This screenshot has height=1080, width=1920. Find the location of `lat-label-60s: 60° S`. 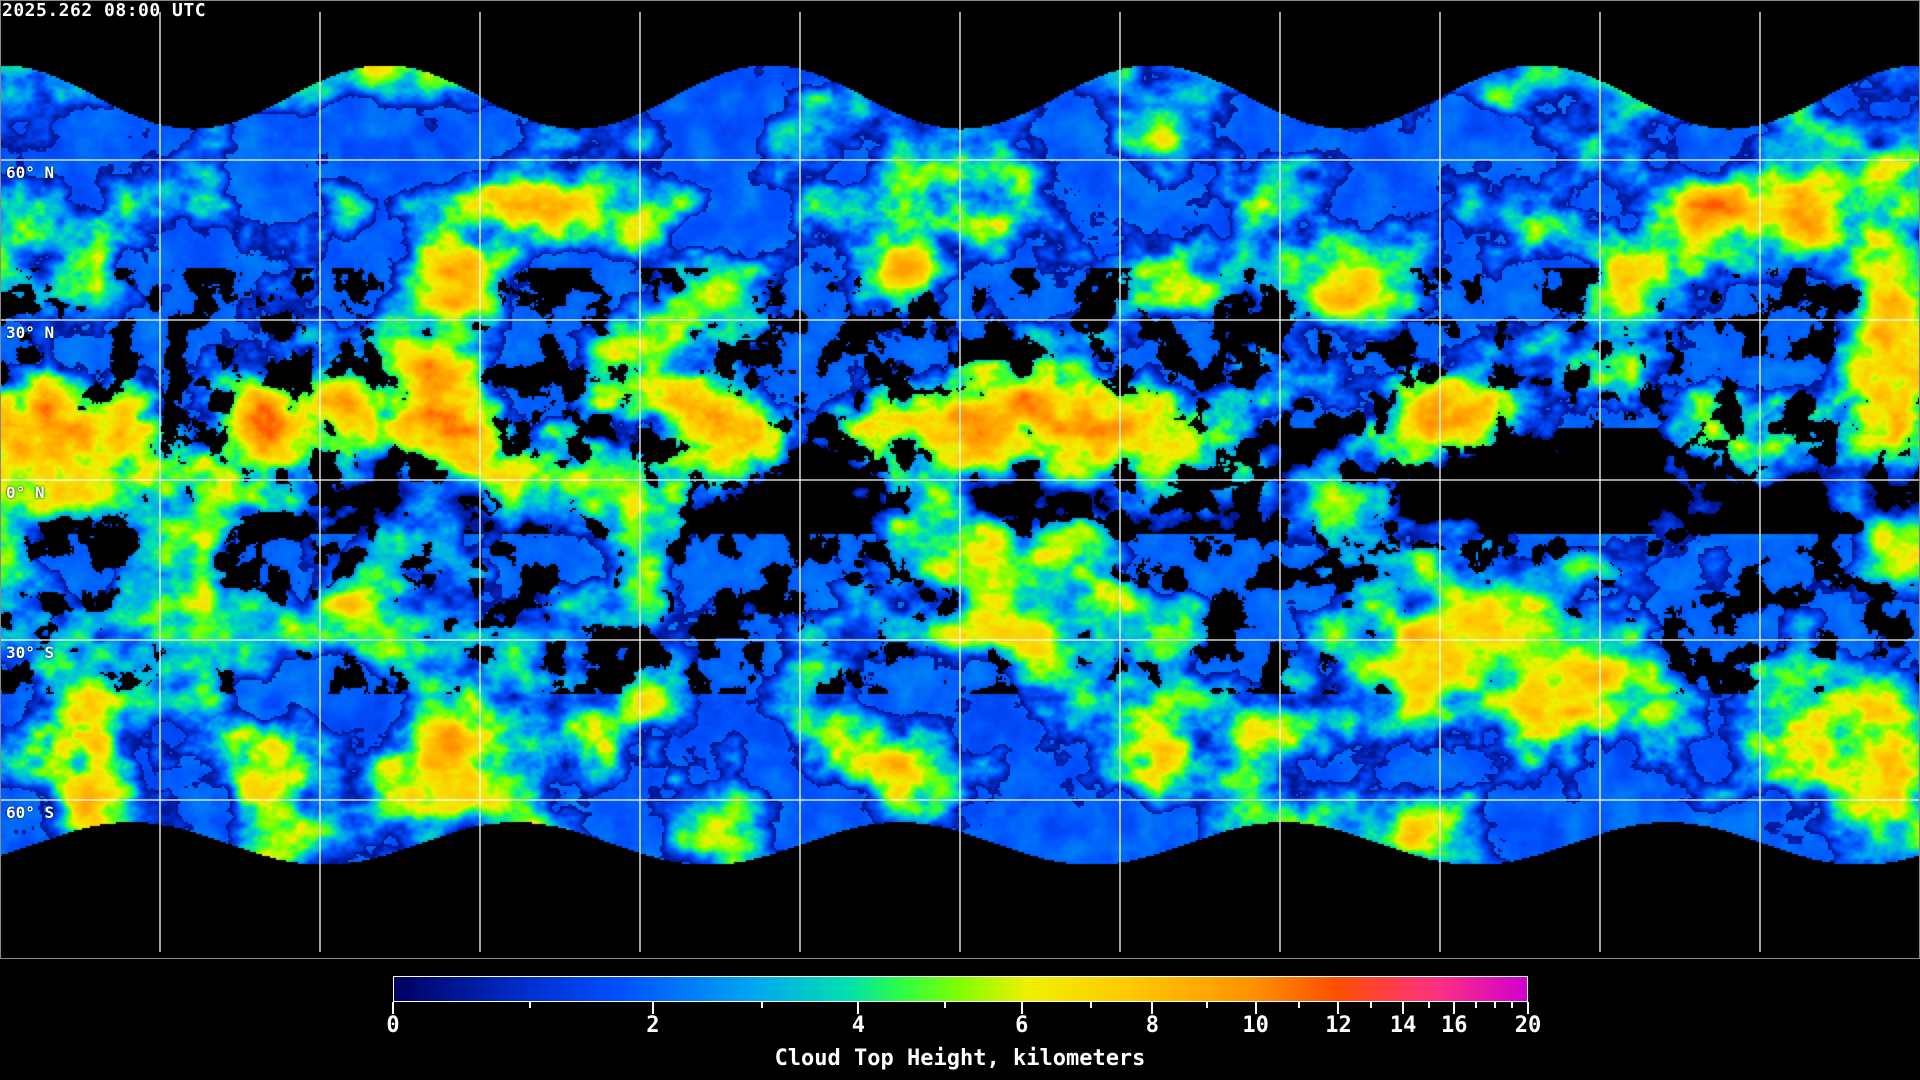

lat-label-60s: 60° S is located at coordinates (30, 812).